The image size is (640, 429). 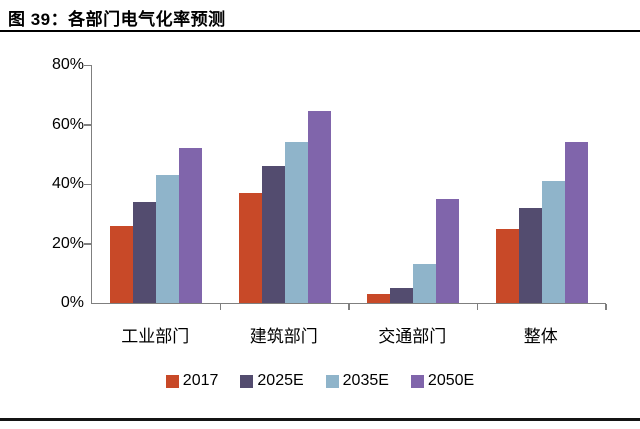 What do you see at coordinates (319, 207) in the screenshot?
I see `bar-2050E-建筑部门` at bounding box center [319, 207].